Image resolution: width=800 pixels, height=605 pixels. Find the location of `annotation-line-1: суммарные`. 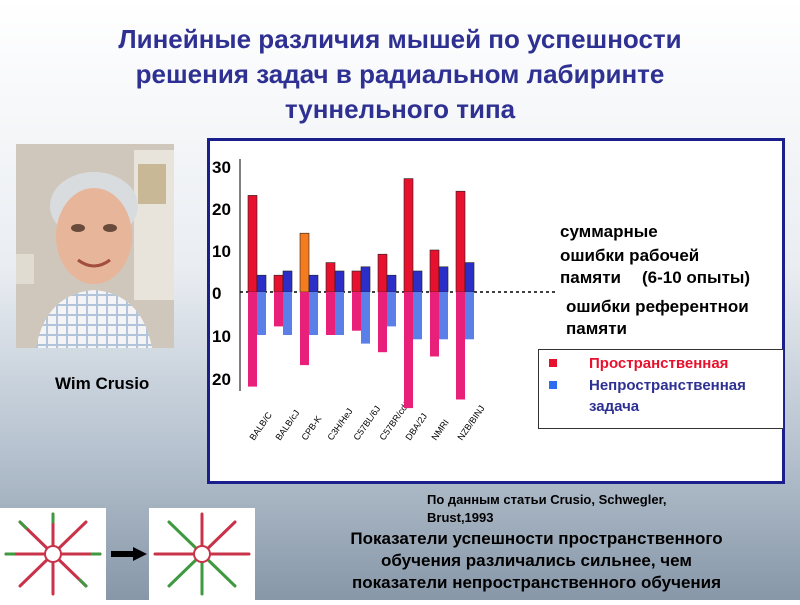

annotation-line-1: суммарные is located at coordinates (609, 231).